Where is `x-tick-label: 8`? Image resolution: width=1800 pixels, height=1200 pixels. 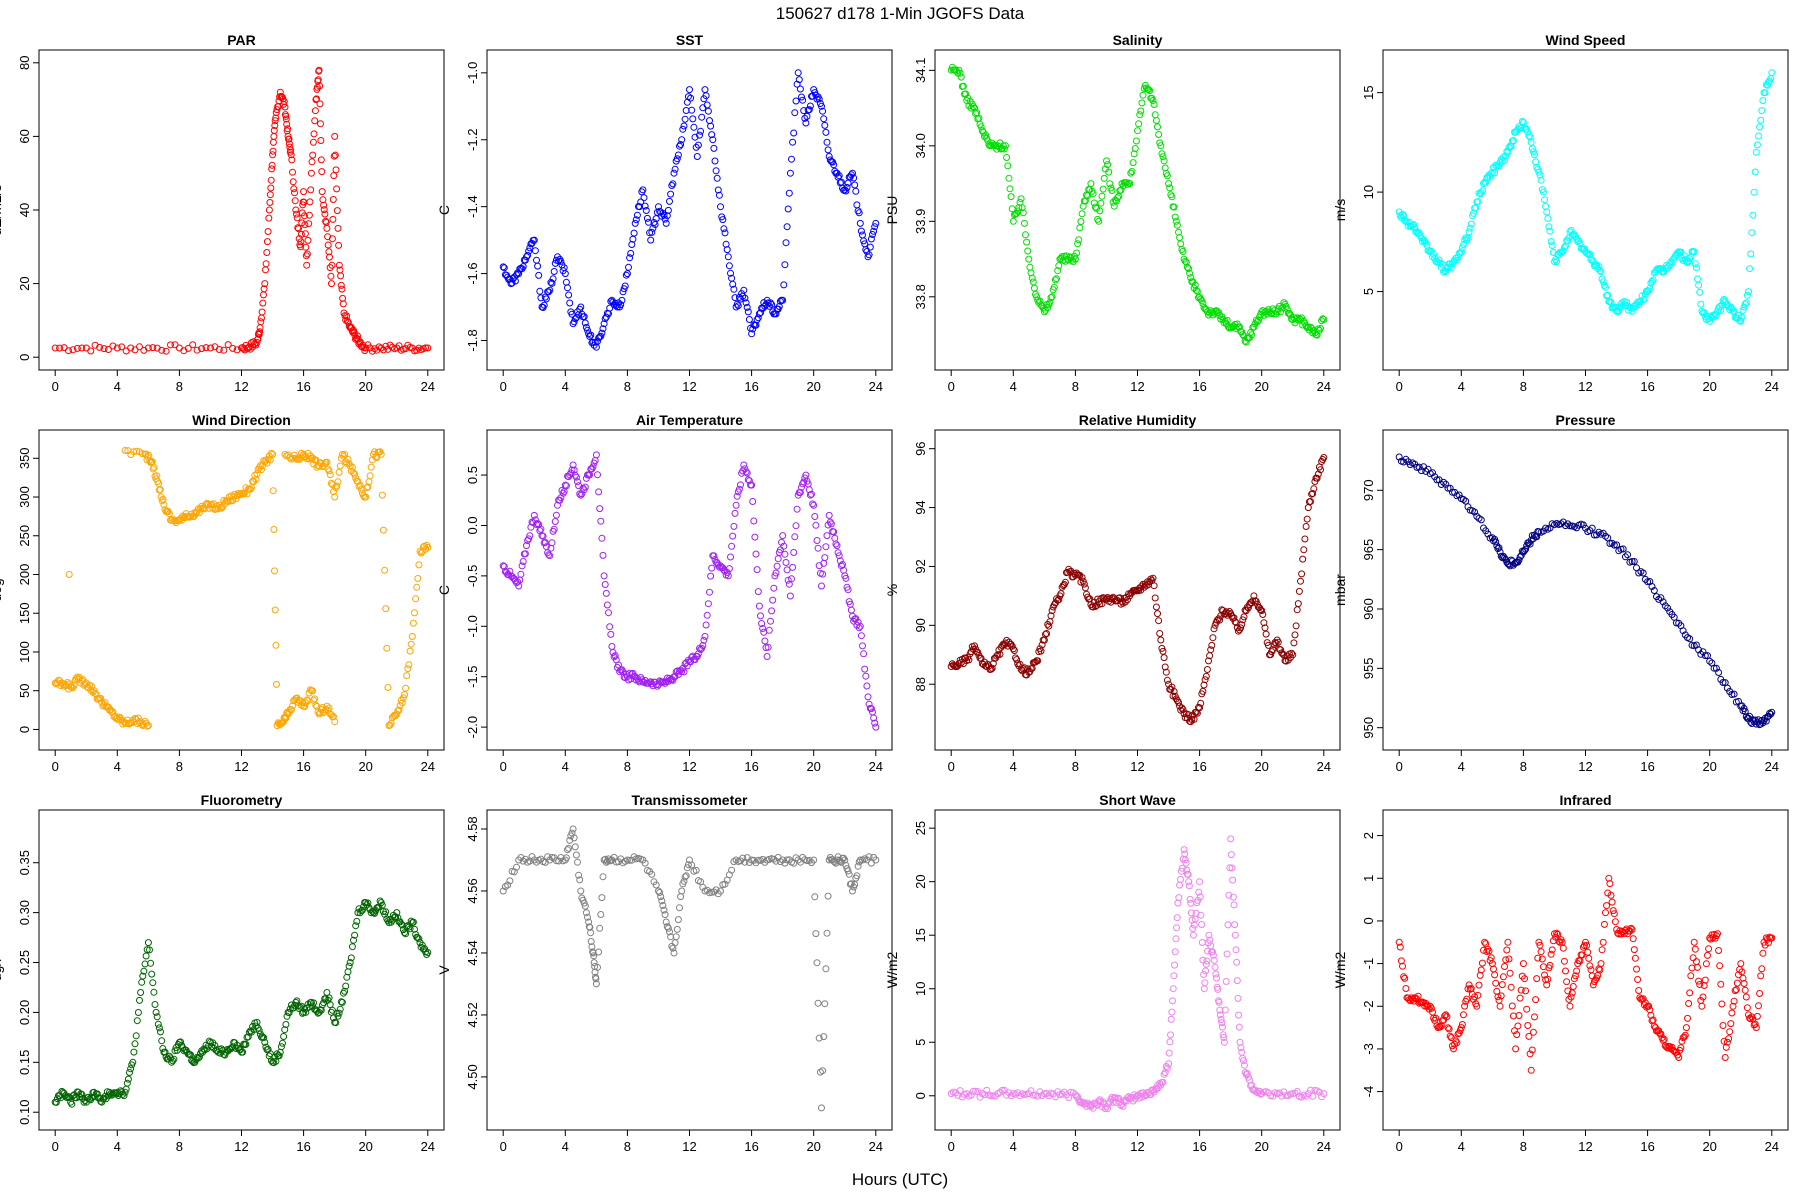 x-tick-label: 8 is located at coordinates (179, 386).